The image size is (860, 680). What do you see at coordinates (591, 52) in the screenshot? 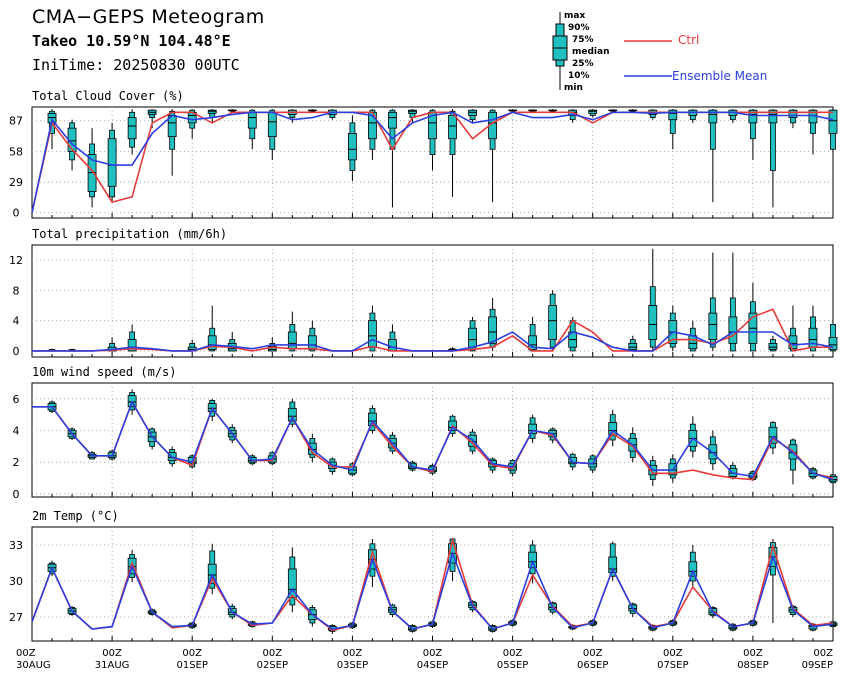
I see `legend-label-median: median` at bounding box center [591, 52].